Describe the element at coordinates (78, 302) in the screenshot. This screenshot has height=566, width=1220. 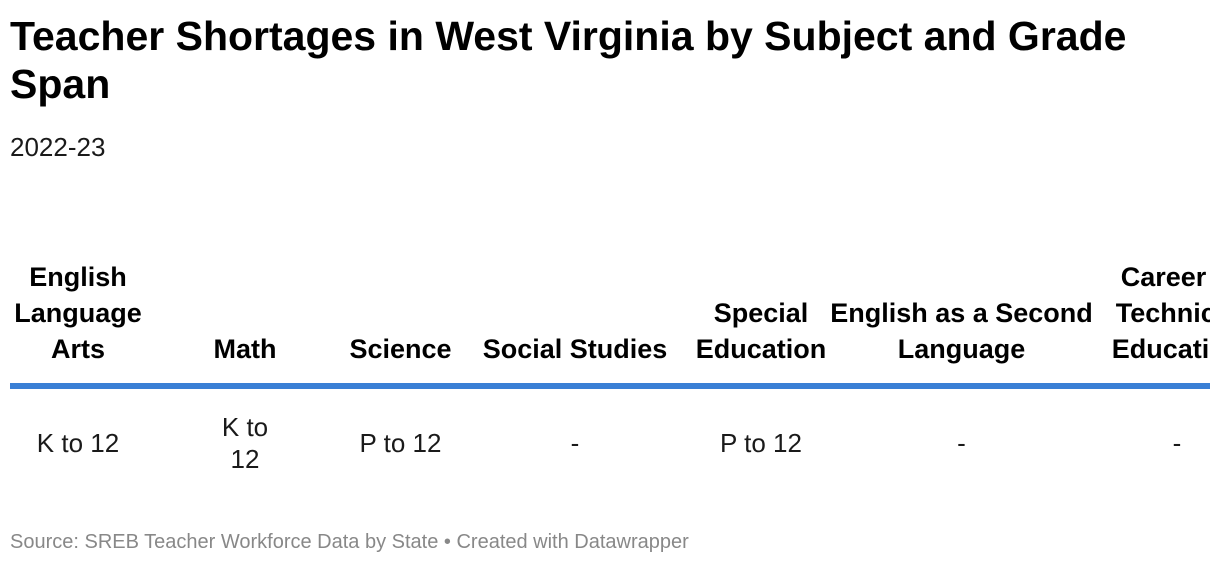
I see `column-header: English Language Arts` at that location.